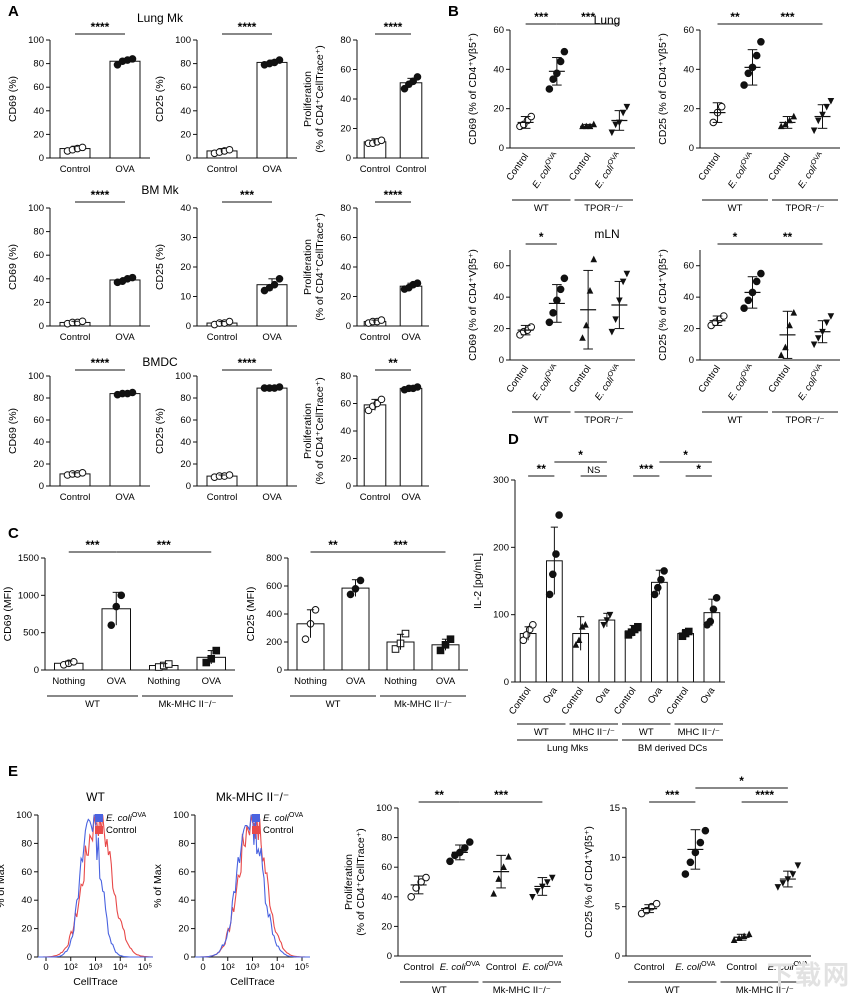  I want to click on y-axis-label: CD69 (%), so click(13, 431).